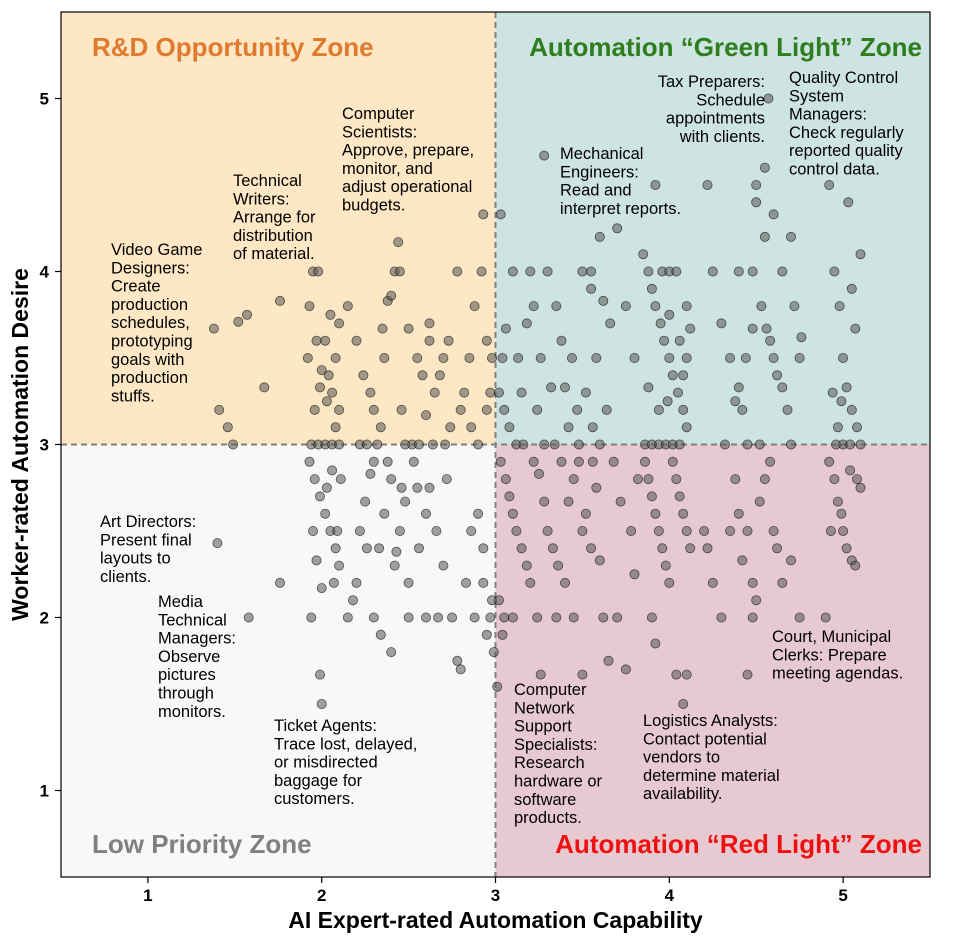 This screenshot has width=960, height=943. I want to click on x-tick-label: 5, so click(842, 895).